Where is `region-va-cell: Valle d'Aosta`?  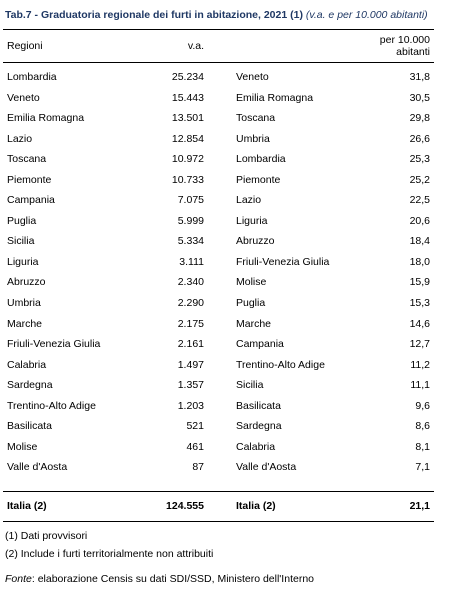 region-va-cell: Valle d'Aosta is located at coordinates (37, 467).